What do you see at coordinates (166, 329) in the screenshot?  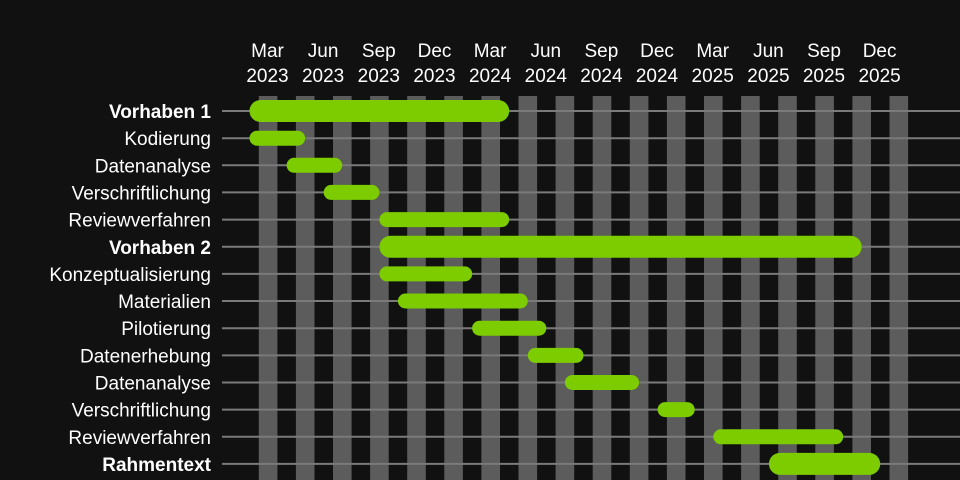 I see `task-label: Pilotierung` at bounding box center [166, 329].